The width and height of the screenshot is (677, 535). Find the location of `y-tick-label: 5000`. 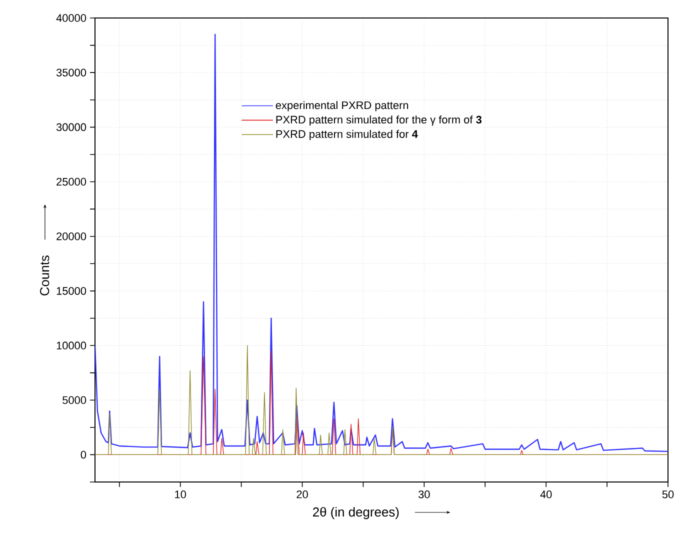

y-tick-label: 5000 is located at coordinates (74, 400).